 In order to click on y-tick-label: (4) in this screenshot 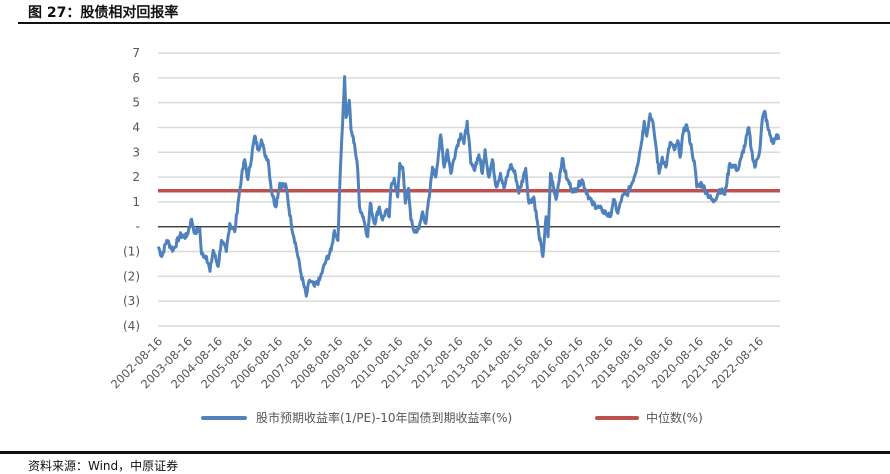, I will do `click(131, 326)`.